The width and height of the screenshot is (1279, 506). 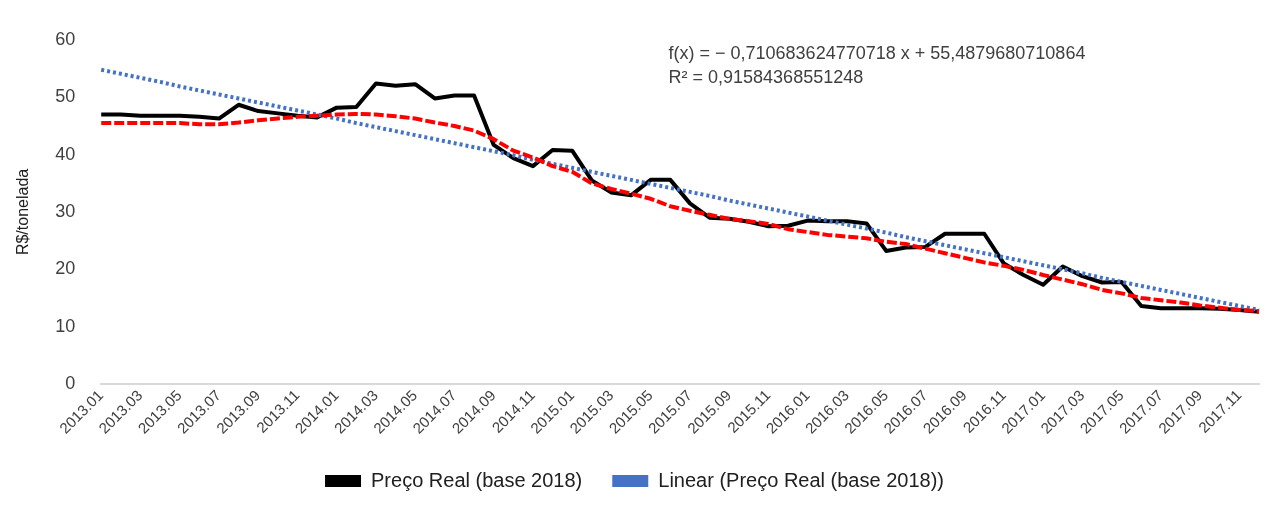 What do you see at coordinates (477, 479) in the screenshot?
I see `legend-label: Preço Real (base 2018)` at bounding box center [477, 479].